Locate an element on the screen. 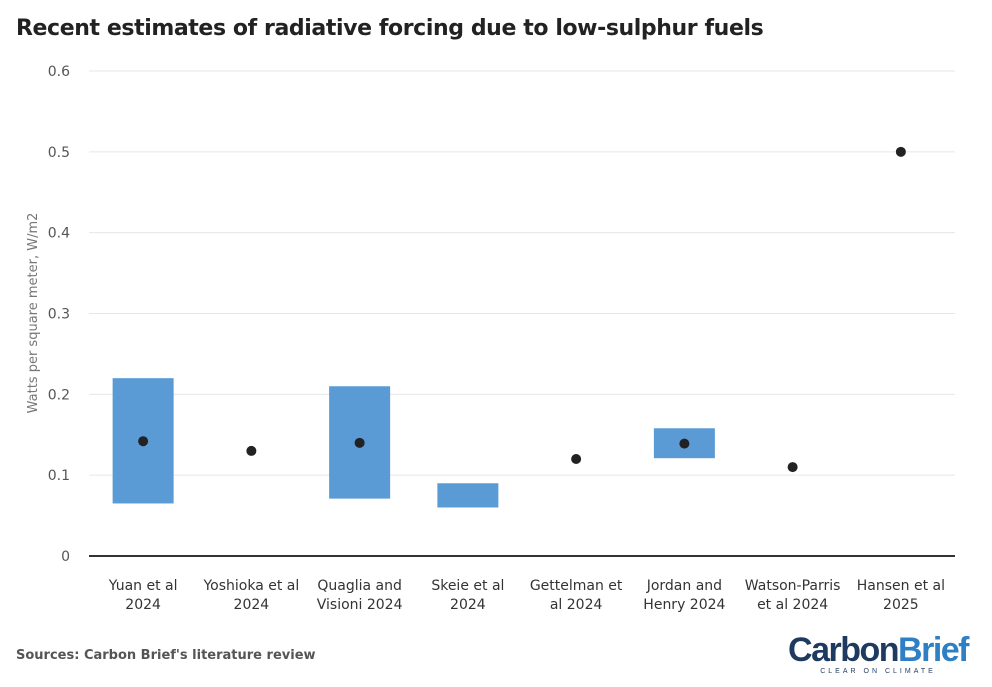  y-axis-ticks: 0 0.1 0.2 0.3 0.4 0.5 0.6 is located at coordinates (59, 314).